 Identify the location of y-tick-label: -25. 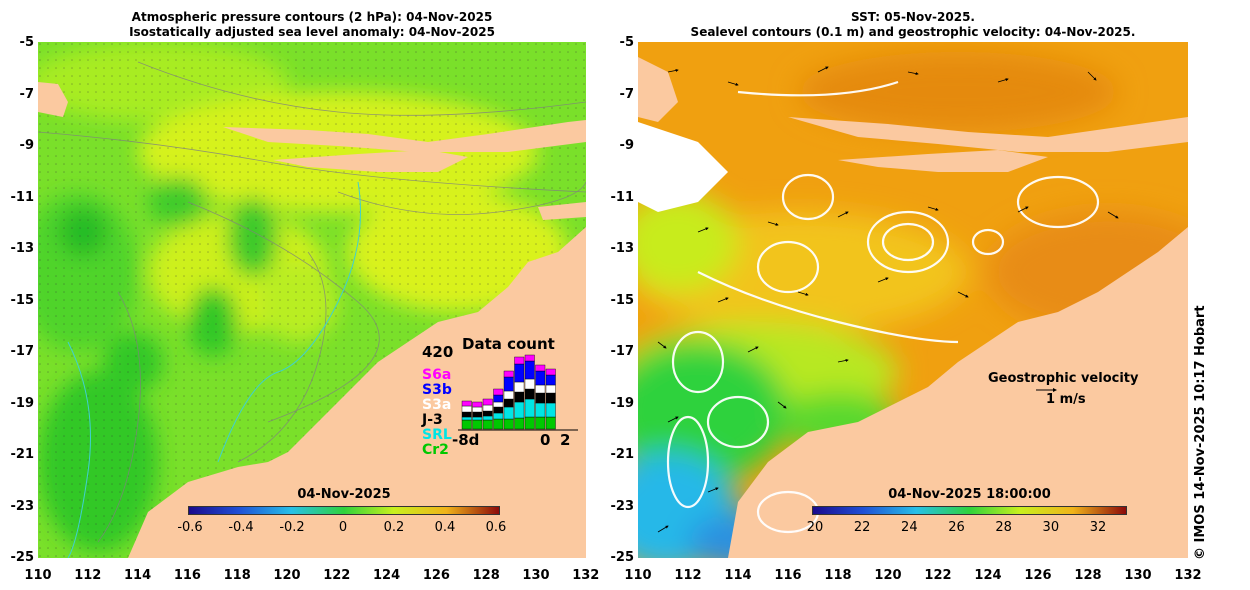
(622, 557).